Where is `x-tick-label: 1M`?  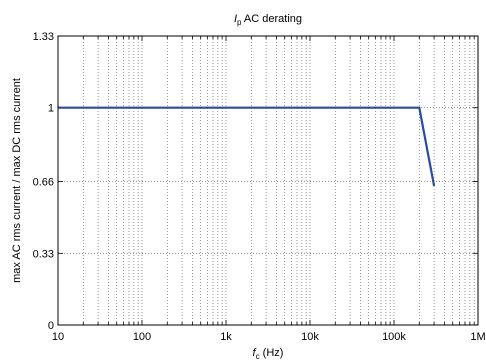
x-tick-label: 1M is located at coordinates (477, 337).